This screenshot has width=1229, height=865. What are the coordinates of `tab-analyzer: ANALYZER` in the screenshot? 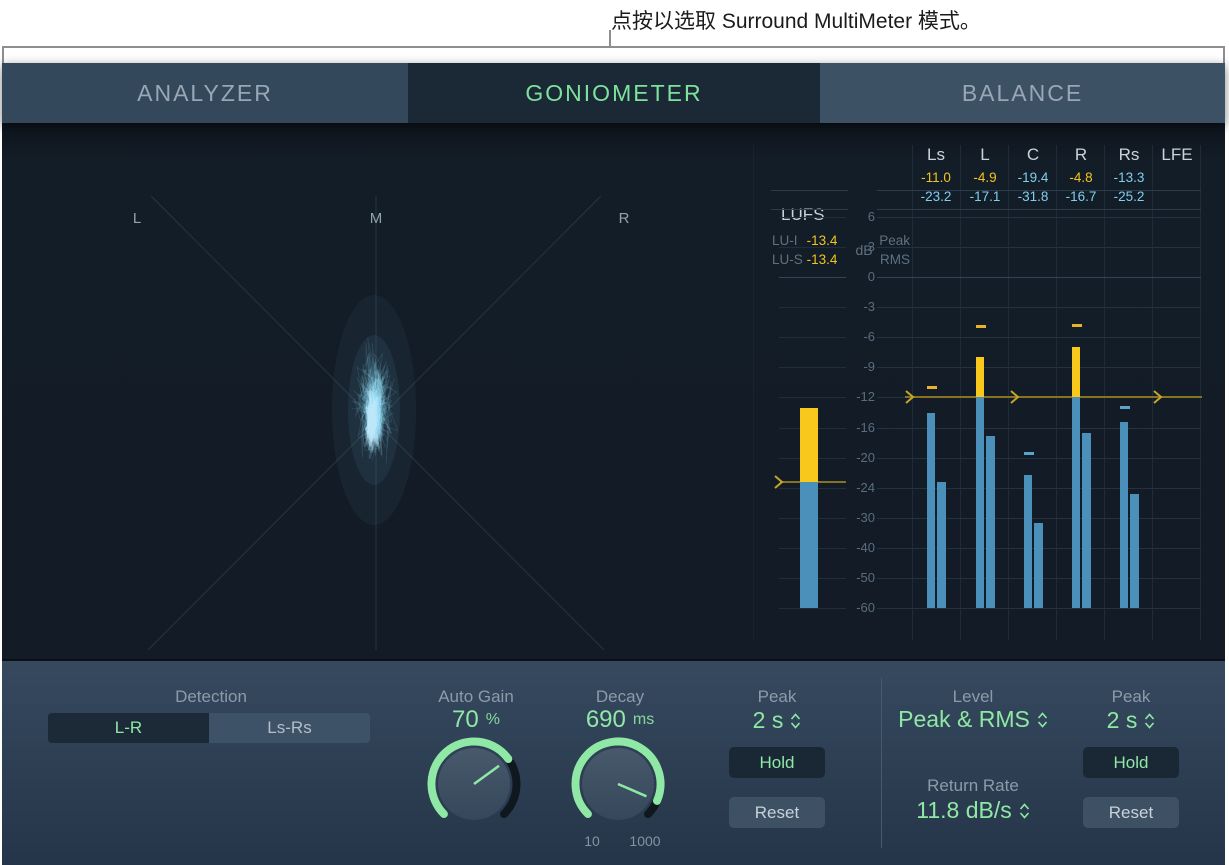 It's located at (205, 93).